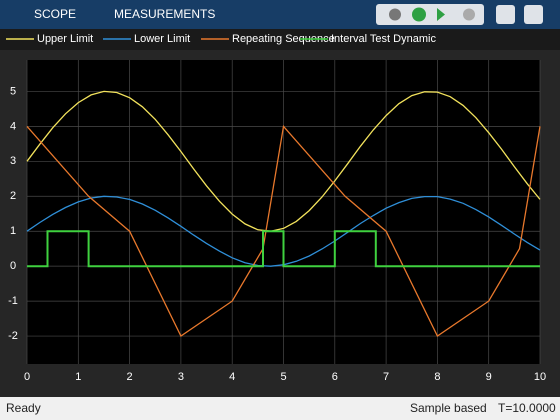 The height and width of the screenshot is (420, 560). Describe the element at coordinates (13, 196) in the screenshot. I see `y-tick-label: 2` at that location.